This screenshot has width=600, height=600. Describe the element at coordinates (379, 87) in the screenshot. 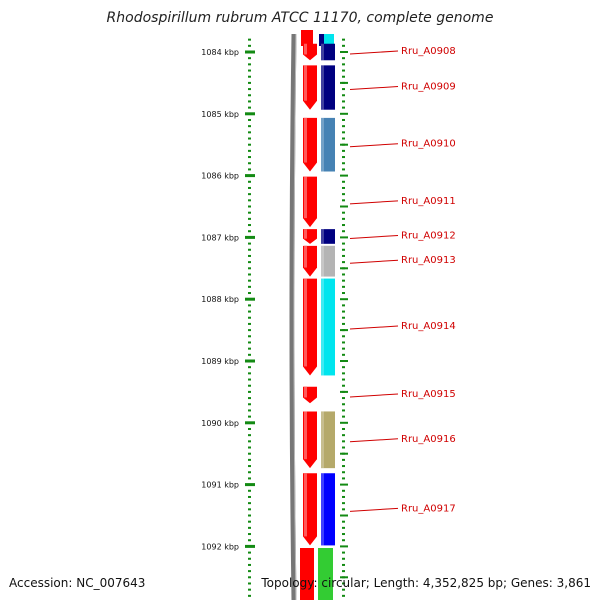

I see `gene-rru-a0909: Rru_A0909` at that location.